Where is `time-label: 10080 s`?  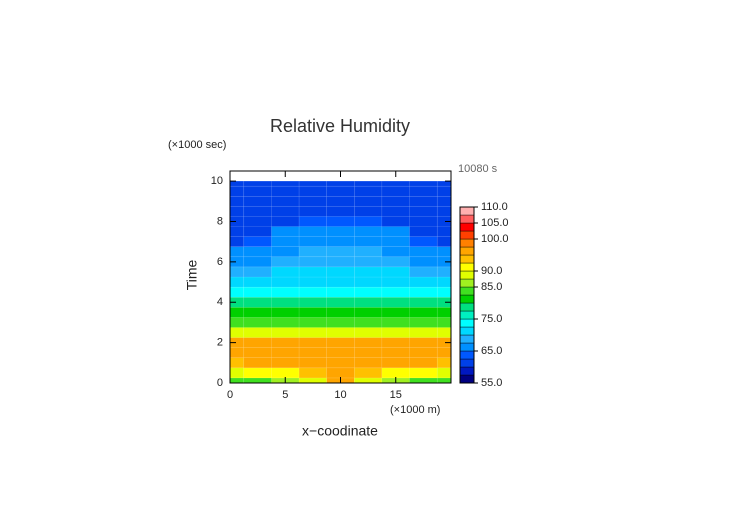
time-label: 10080 s is located at coordinates (478, 169).